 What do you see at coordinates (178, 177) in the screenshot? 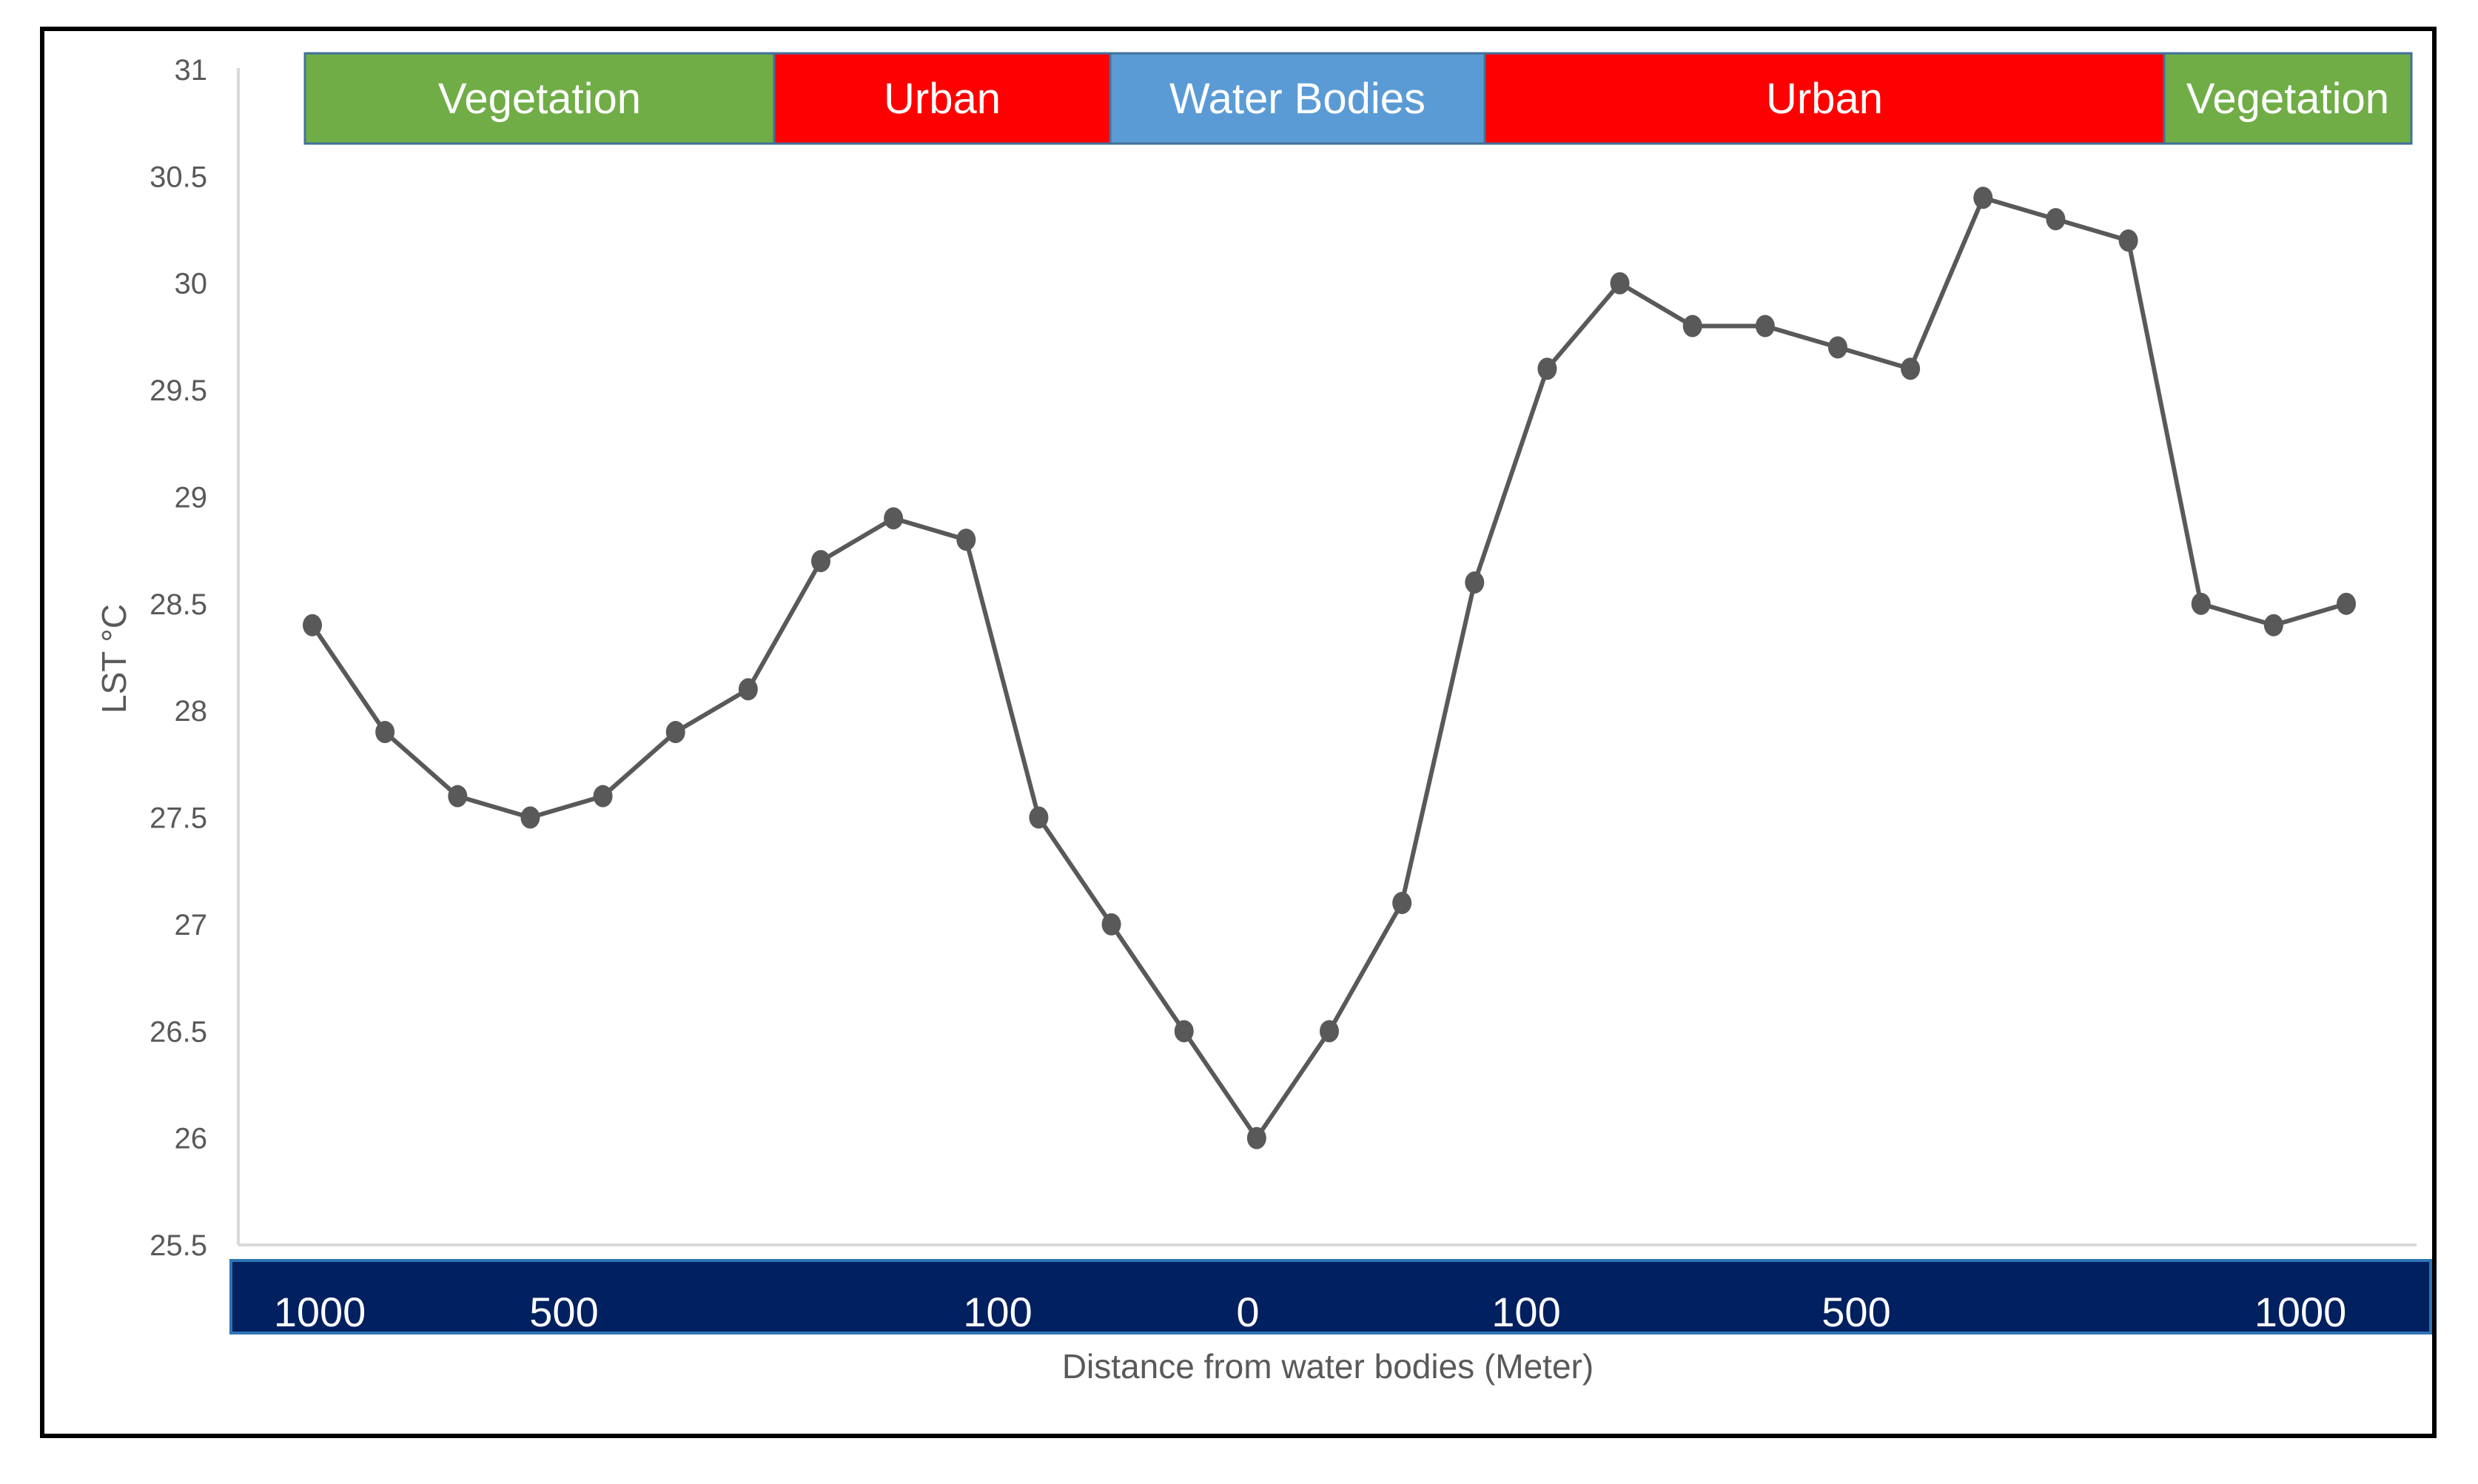
I see `y-tick-label: 30.5` at bounding box center [178, 177].